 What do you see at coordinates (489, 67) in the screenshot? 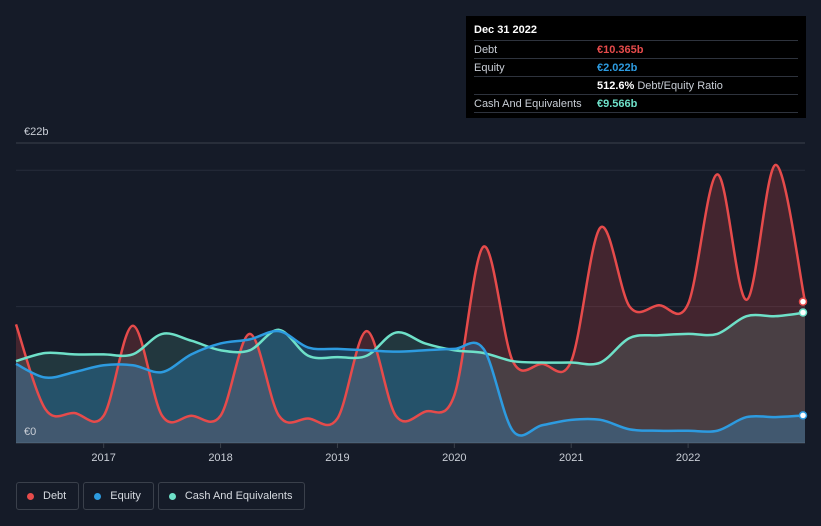
I see `tooltip-equity-label: Equity` at bounding box center [489, 67].